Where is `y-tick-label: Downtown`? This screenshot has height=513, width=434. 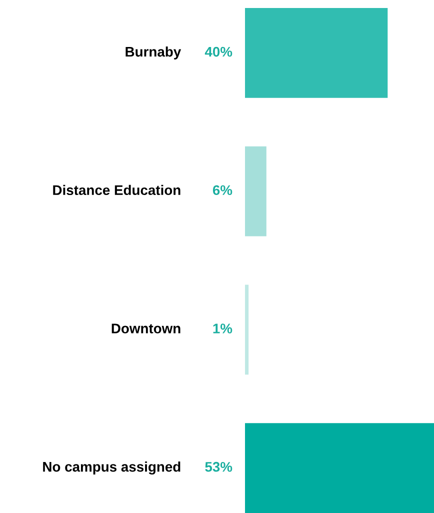 y-tick-label: Downtown is located at coordinates (146, 329).